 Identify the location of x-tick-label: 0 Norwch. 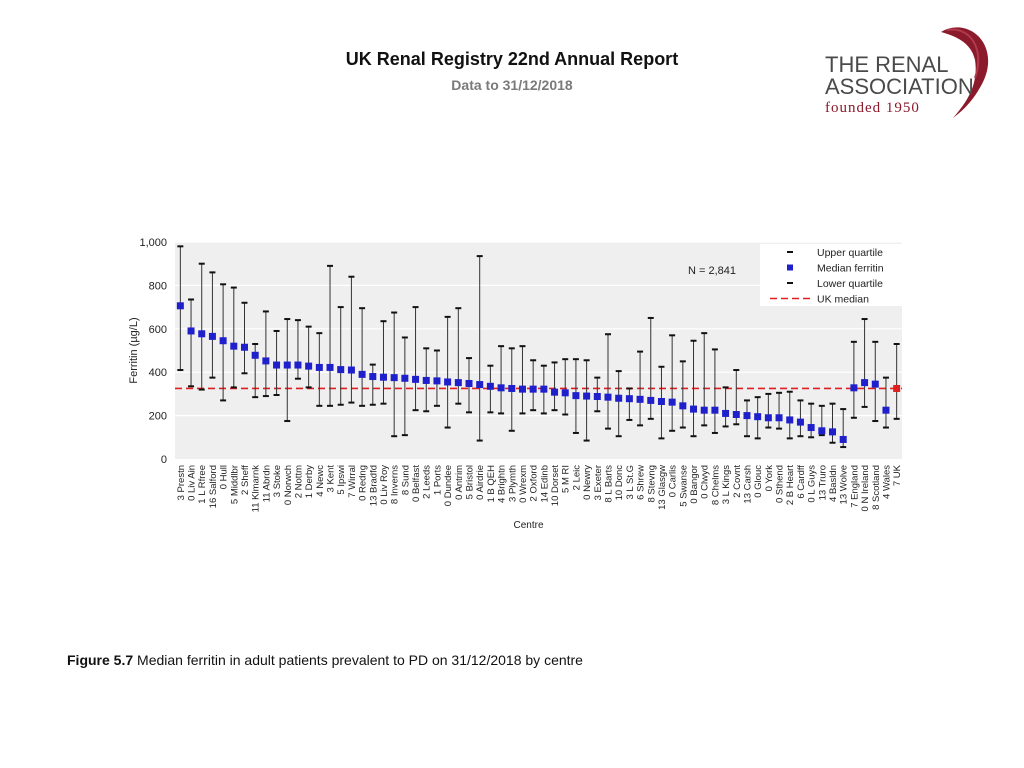
(288, 485).